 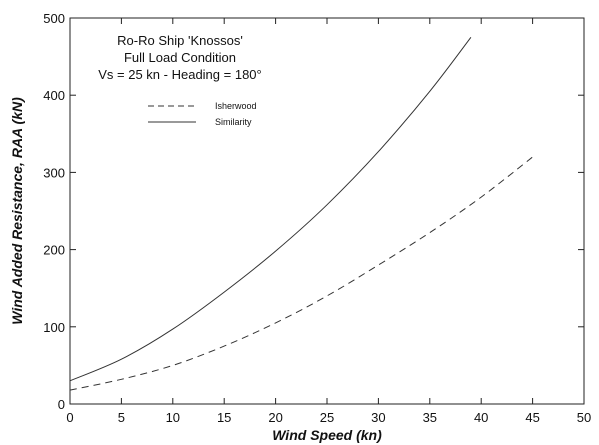 What do you see at coordinates (202, 114) in the screenshot?
I see `legend: Isherwood Similarity` at bounding box center [202, 114].